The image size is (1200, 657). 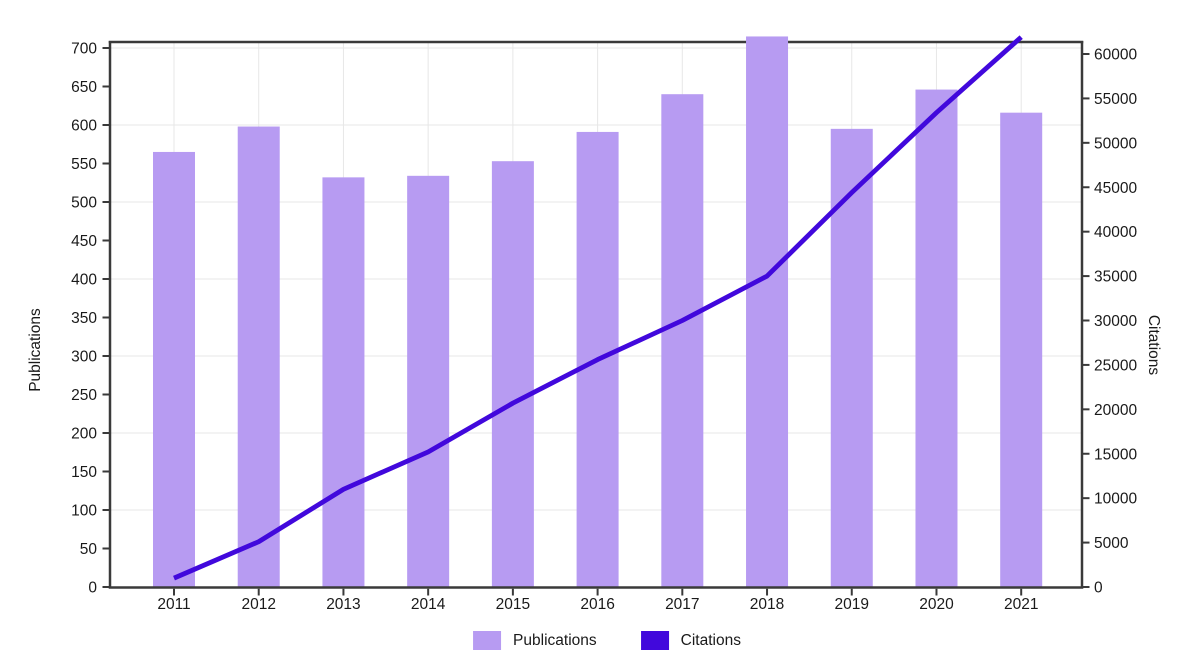 I want to click on publications-bar-2014, so click(x=428, y=381).